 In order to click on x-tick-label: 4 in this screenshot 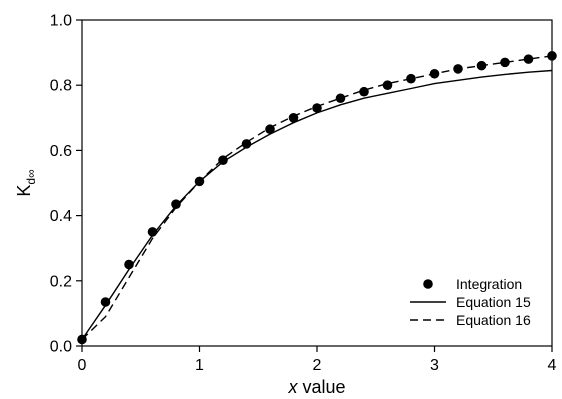, I will do `click(552, 365)`.